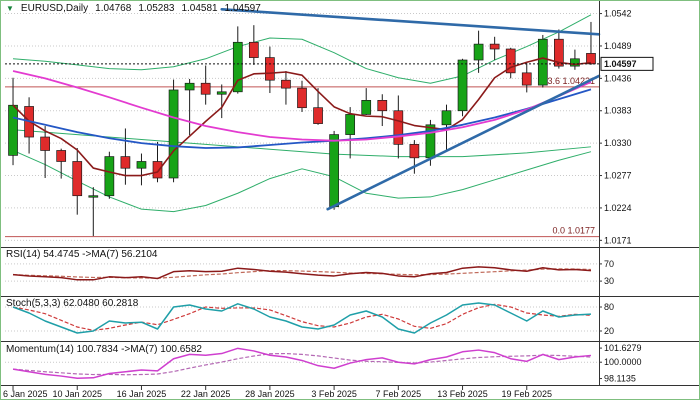  What do you see at coordinates (270, 394) in the screenshot?
I see `svg-text: 28 Jan 2025` at bounding box center [270, 394].